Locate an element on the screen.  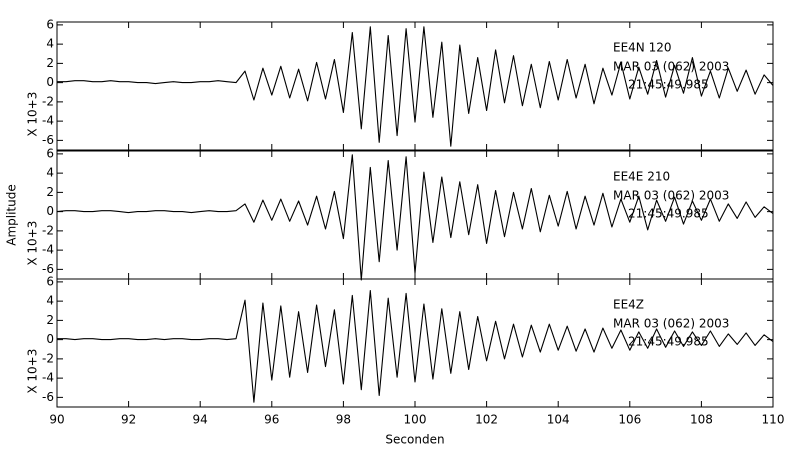
station-label: EE4E 210 is located at coordinates (641, 177).